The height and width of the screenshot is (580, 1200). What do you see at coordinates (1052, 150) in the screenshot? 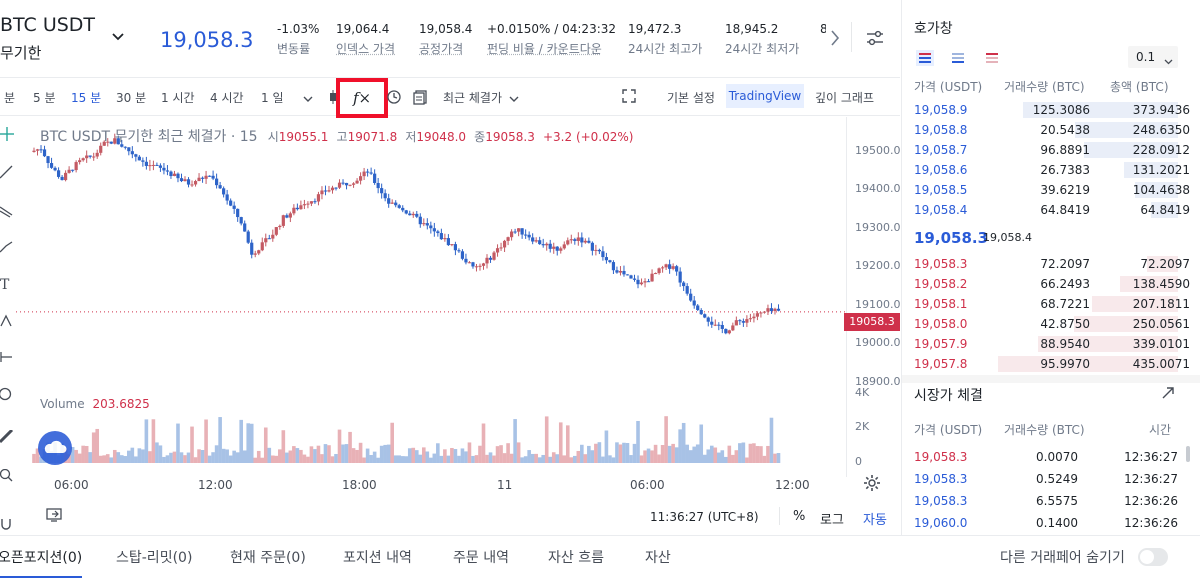
I see `ask-row: 19,058.7 96.8891 228.0912` at bounding box center [1052, 150].